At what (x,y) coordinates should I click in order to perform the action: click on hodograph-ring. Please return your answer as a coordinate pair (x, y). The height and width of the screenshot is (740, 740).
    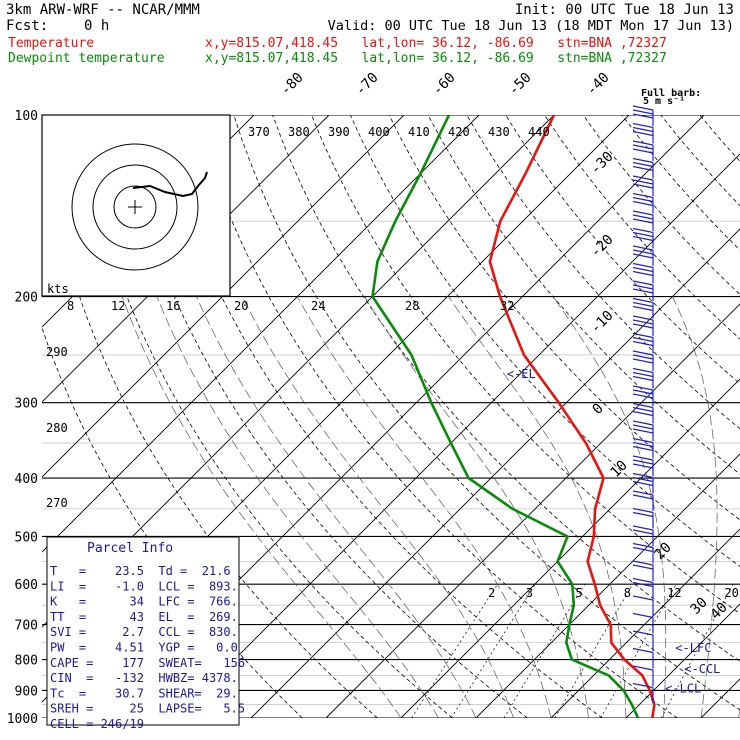
    Looking at the image, I should click on (135, 207).